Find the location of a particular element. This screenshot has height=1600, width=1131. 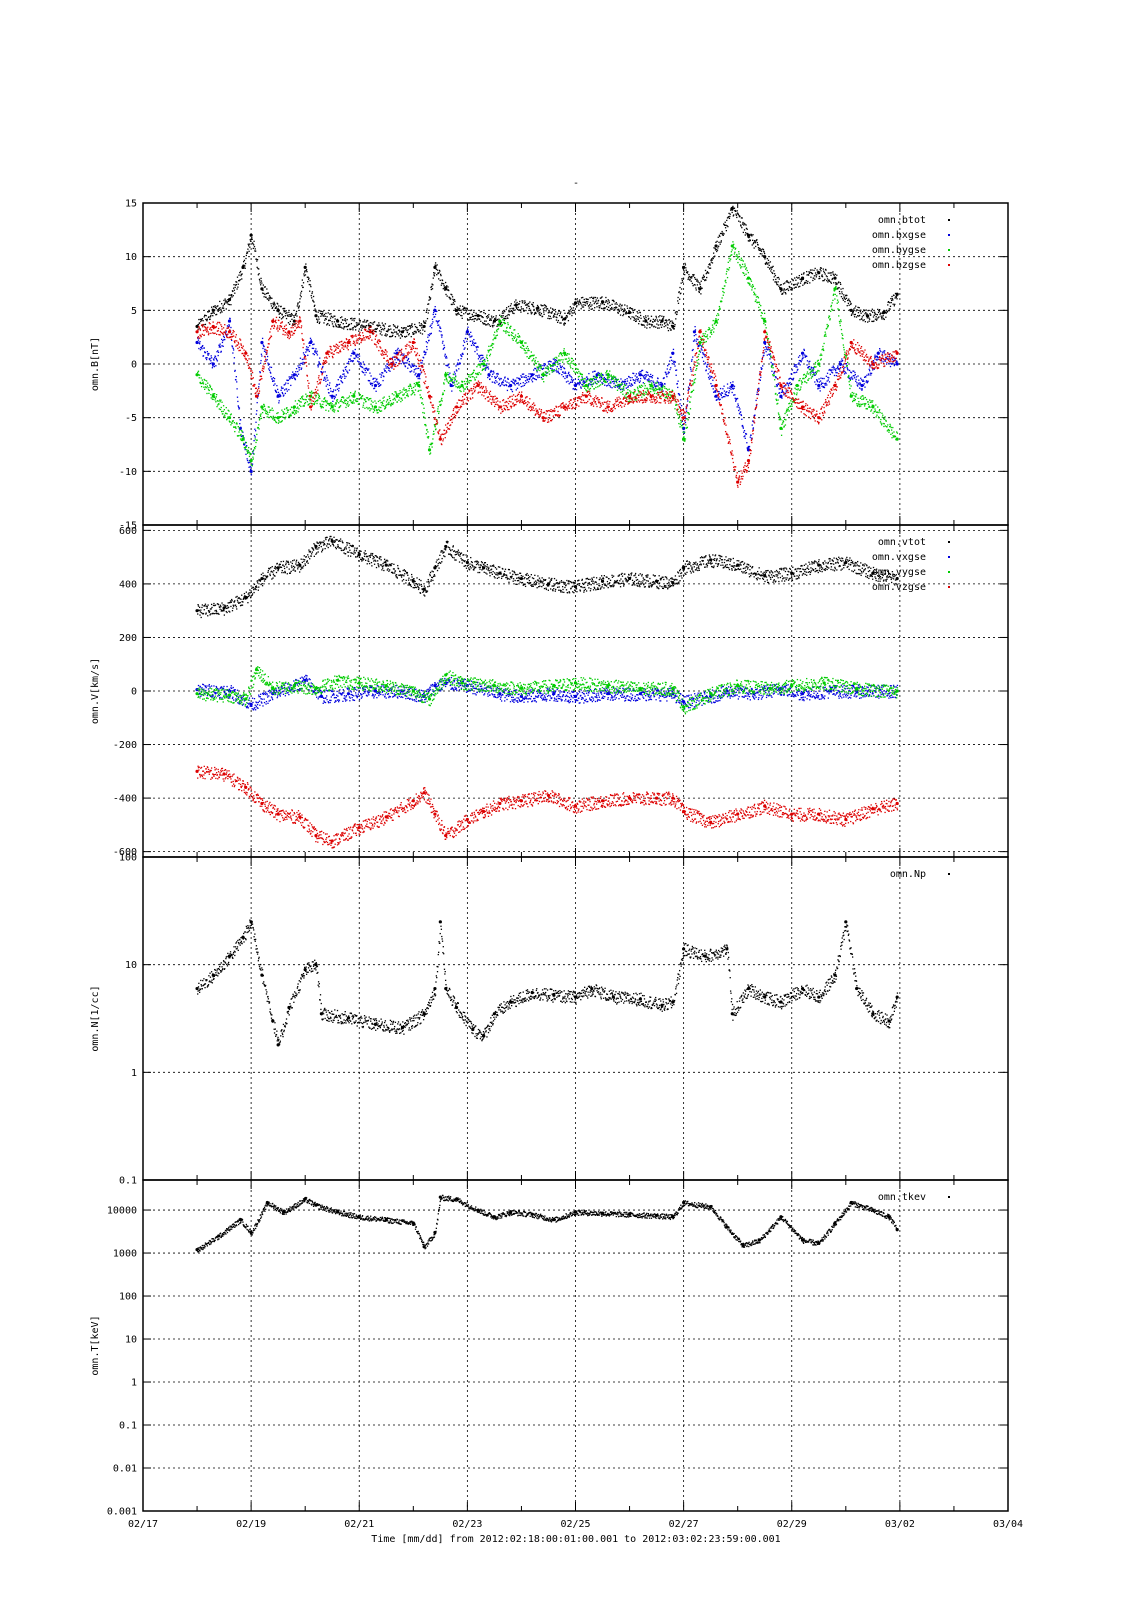

legend-label: omn.btot is located at coordinates (902, 220).